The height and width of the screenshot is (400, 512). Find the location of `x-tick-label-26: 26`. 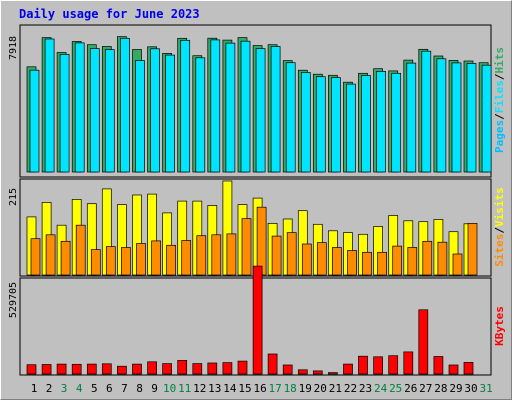

x-tick-label-26: 26 is located at coordinates (410, 388).